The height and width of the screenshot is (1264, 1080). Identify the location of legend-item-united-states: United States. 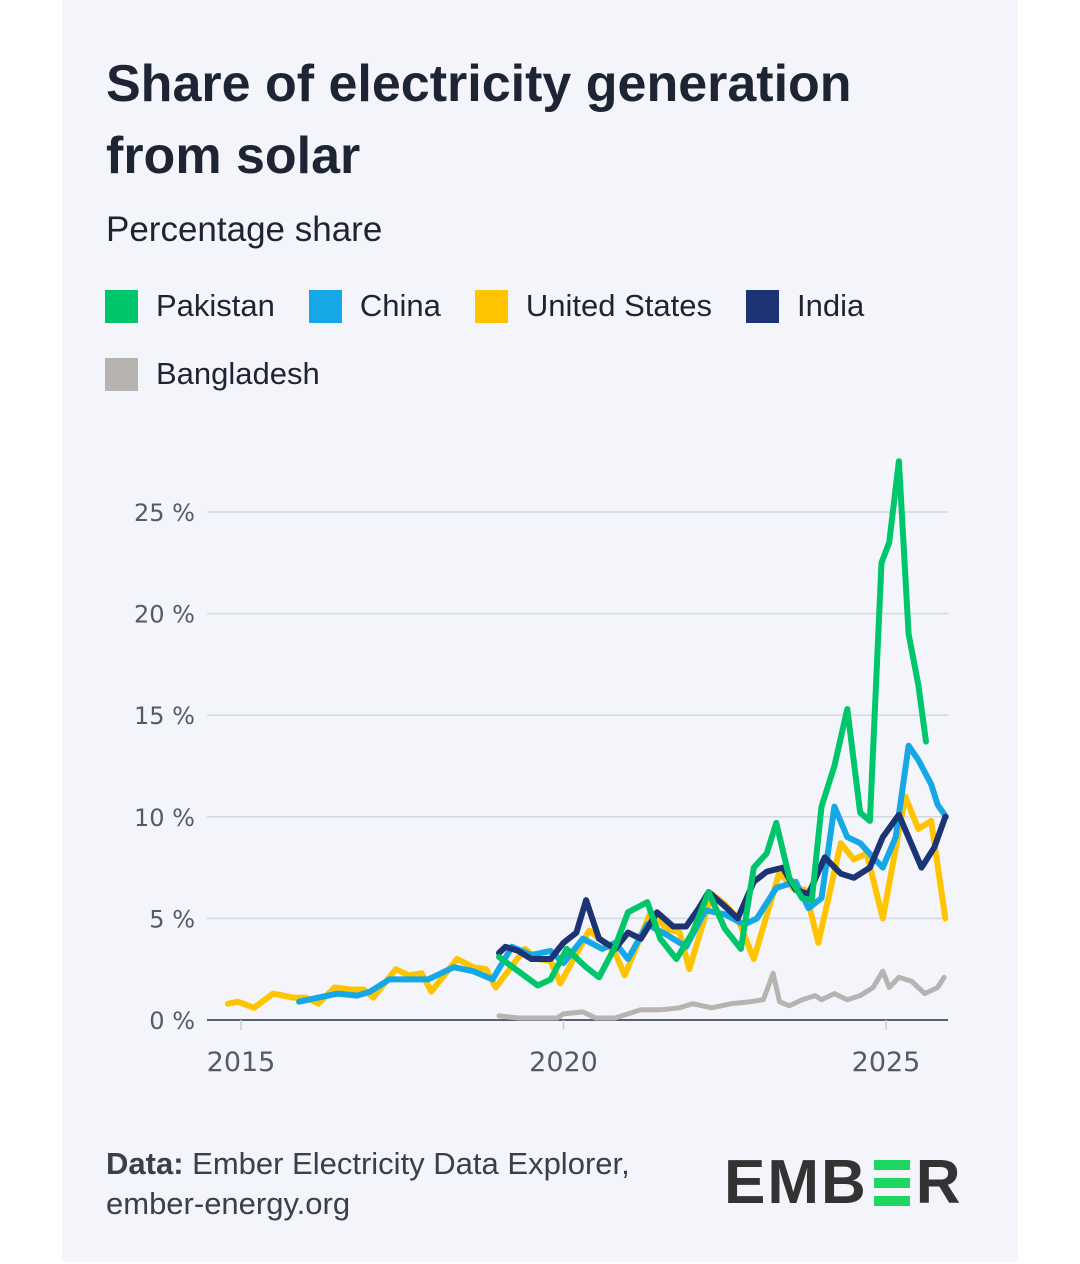
(593, 306).